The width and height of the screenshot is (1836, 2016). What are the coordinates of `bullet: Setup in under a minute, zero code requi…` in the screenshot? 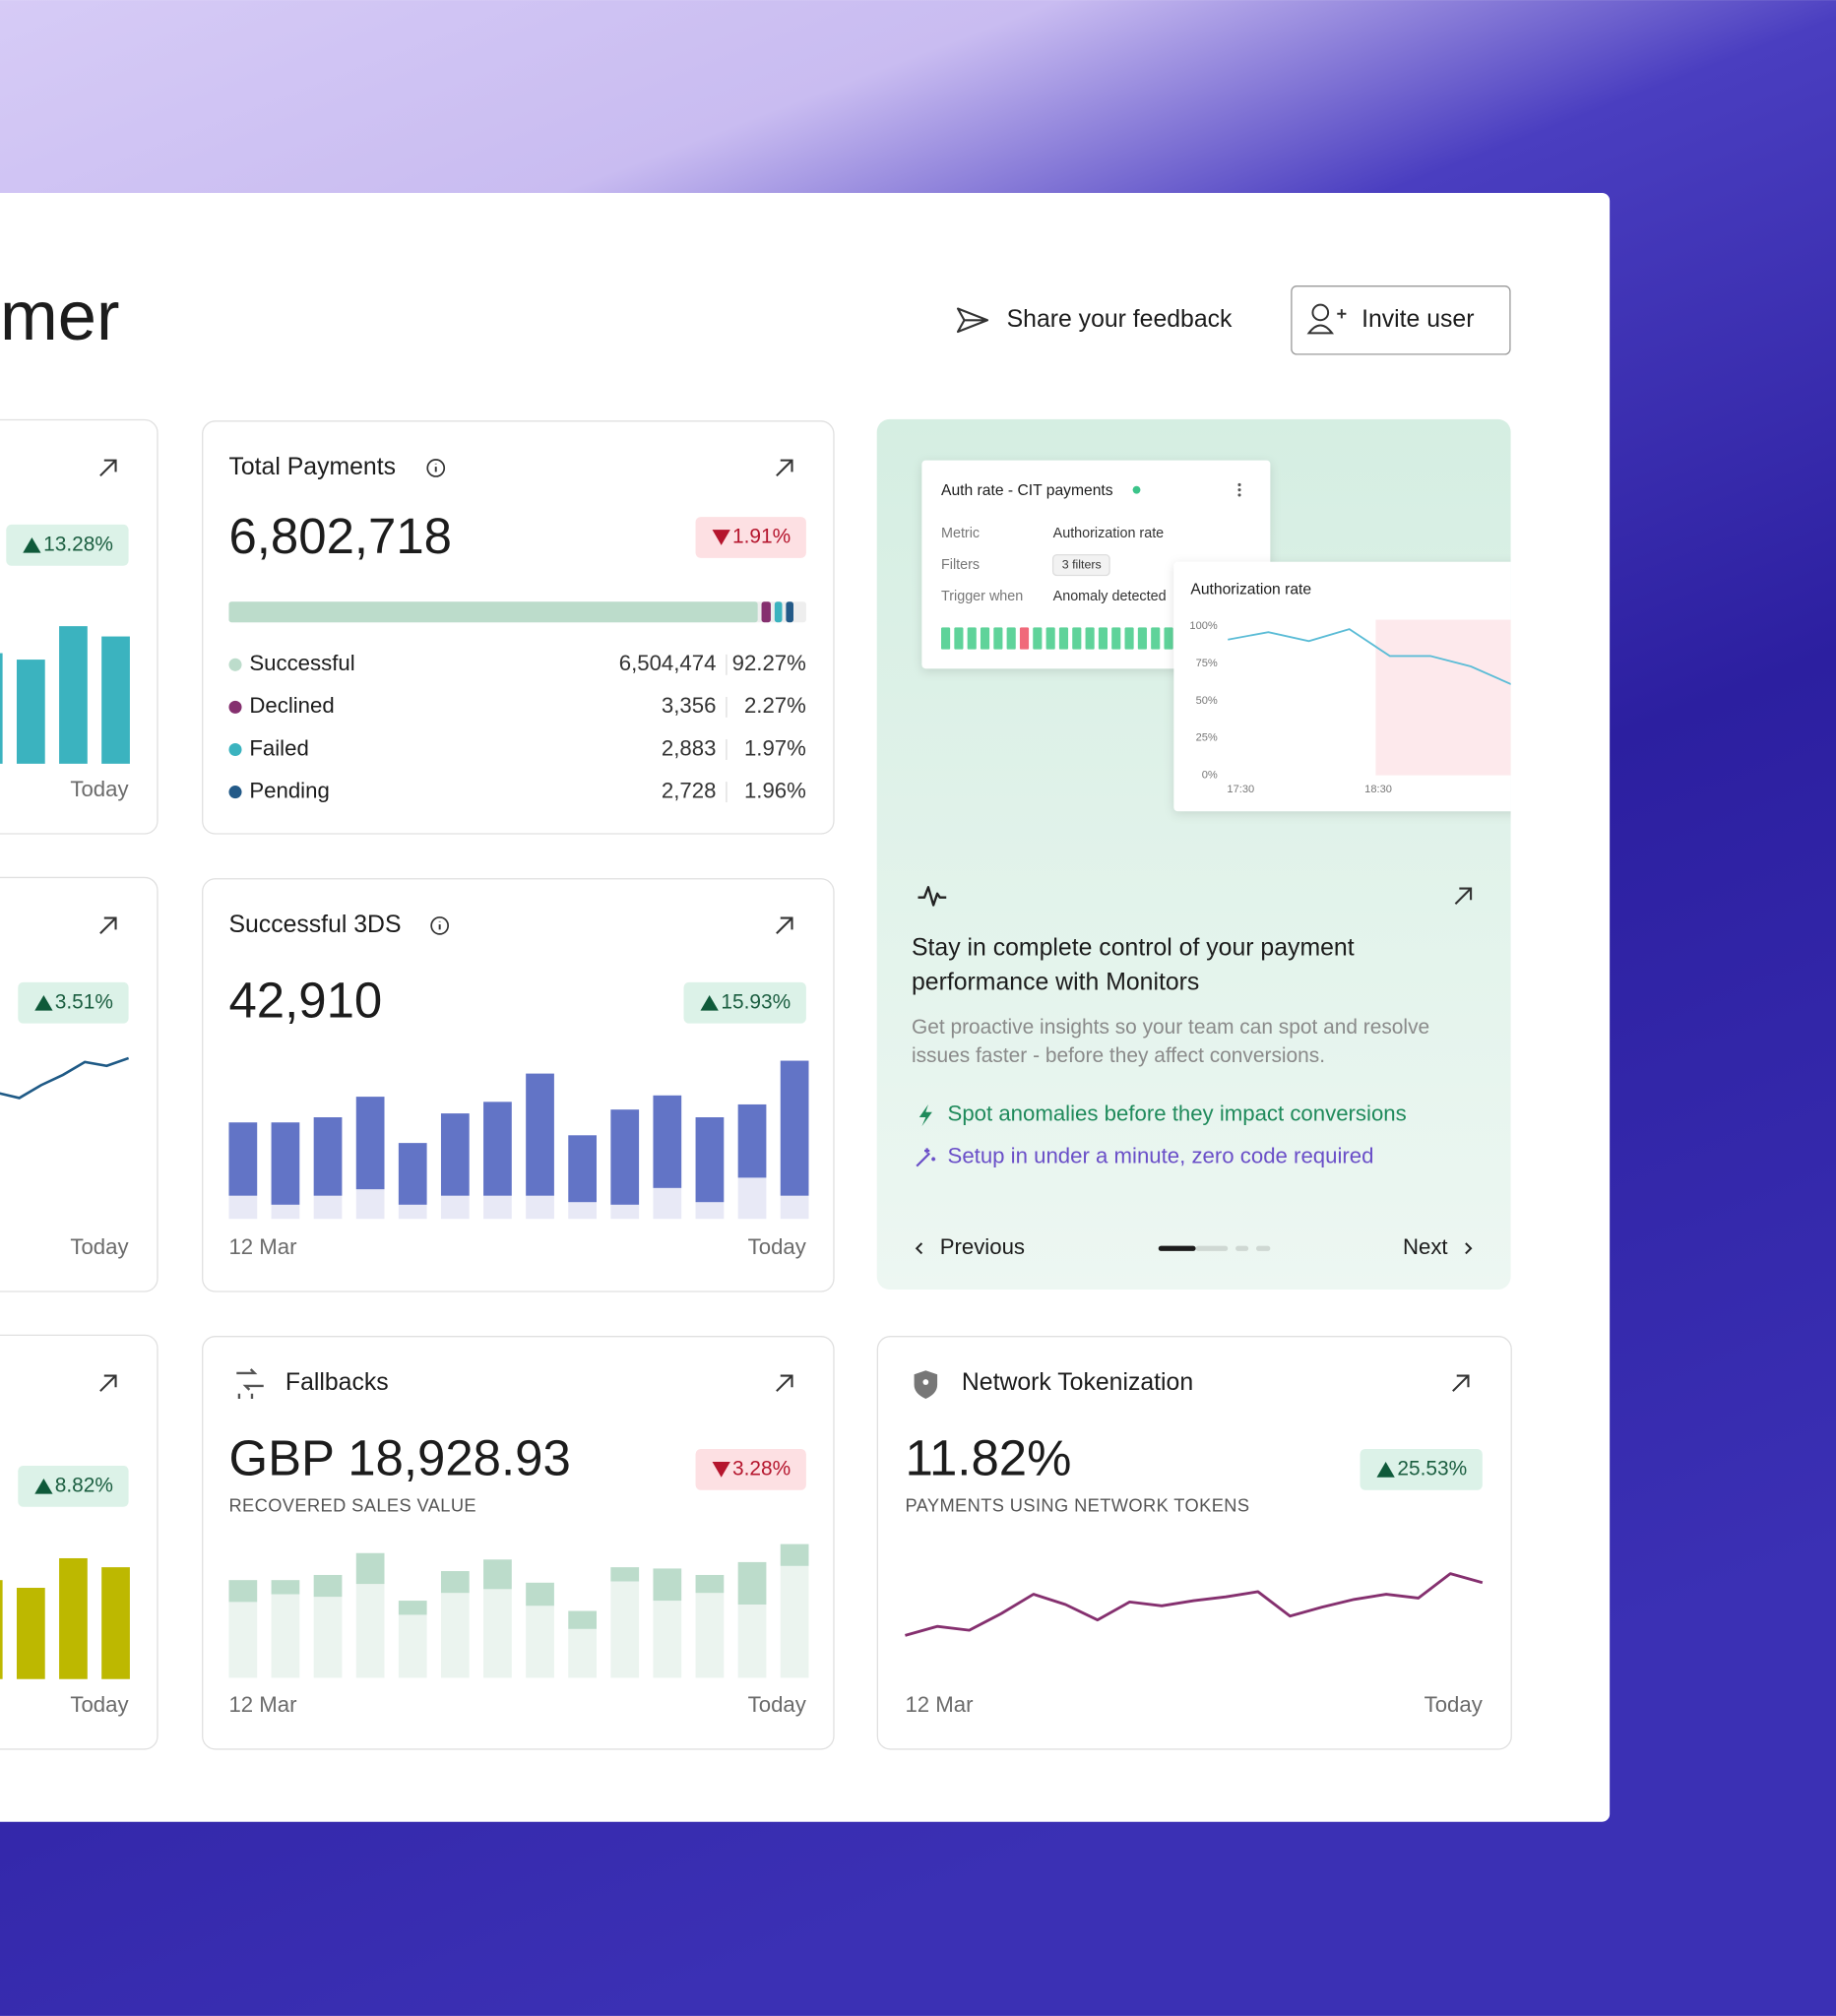 It's located at (1161, 1155).